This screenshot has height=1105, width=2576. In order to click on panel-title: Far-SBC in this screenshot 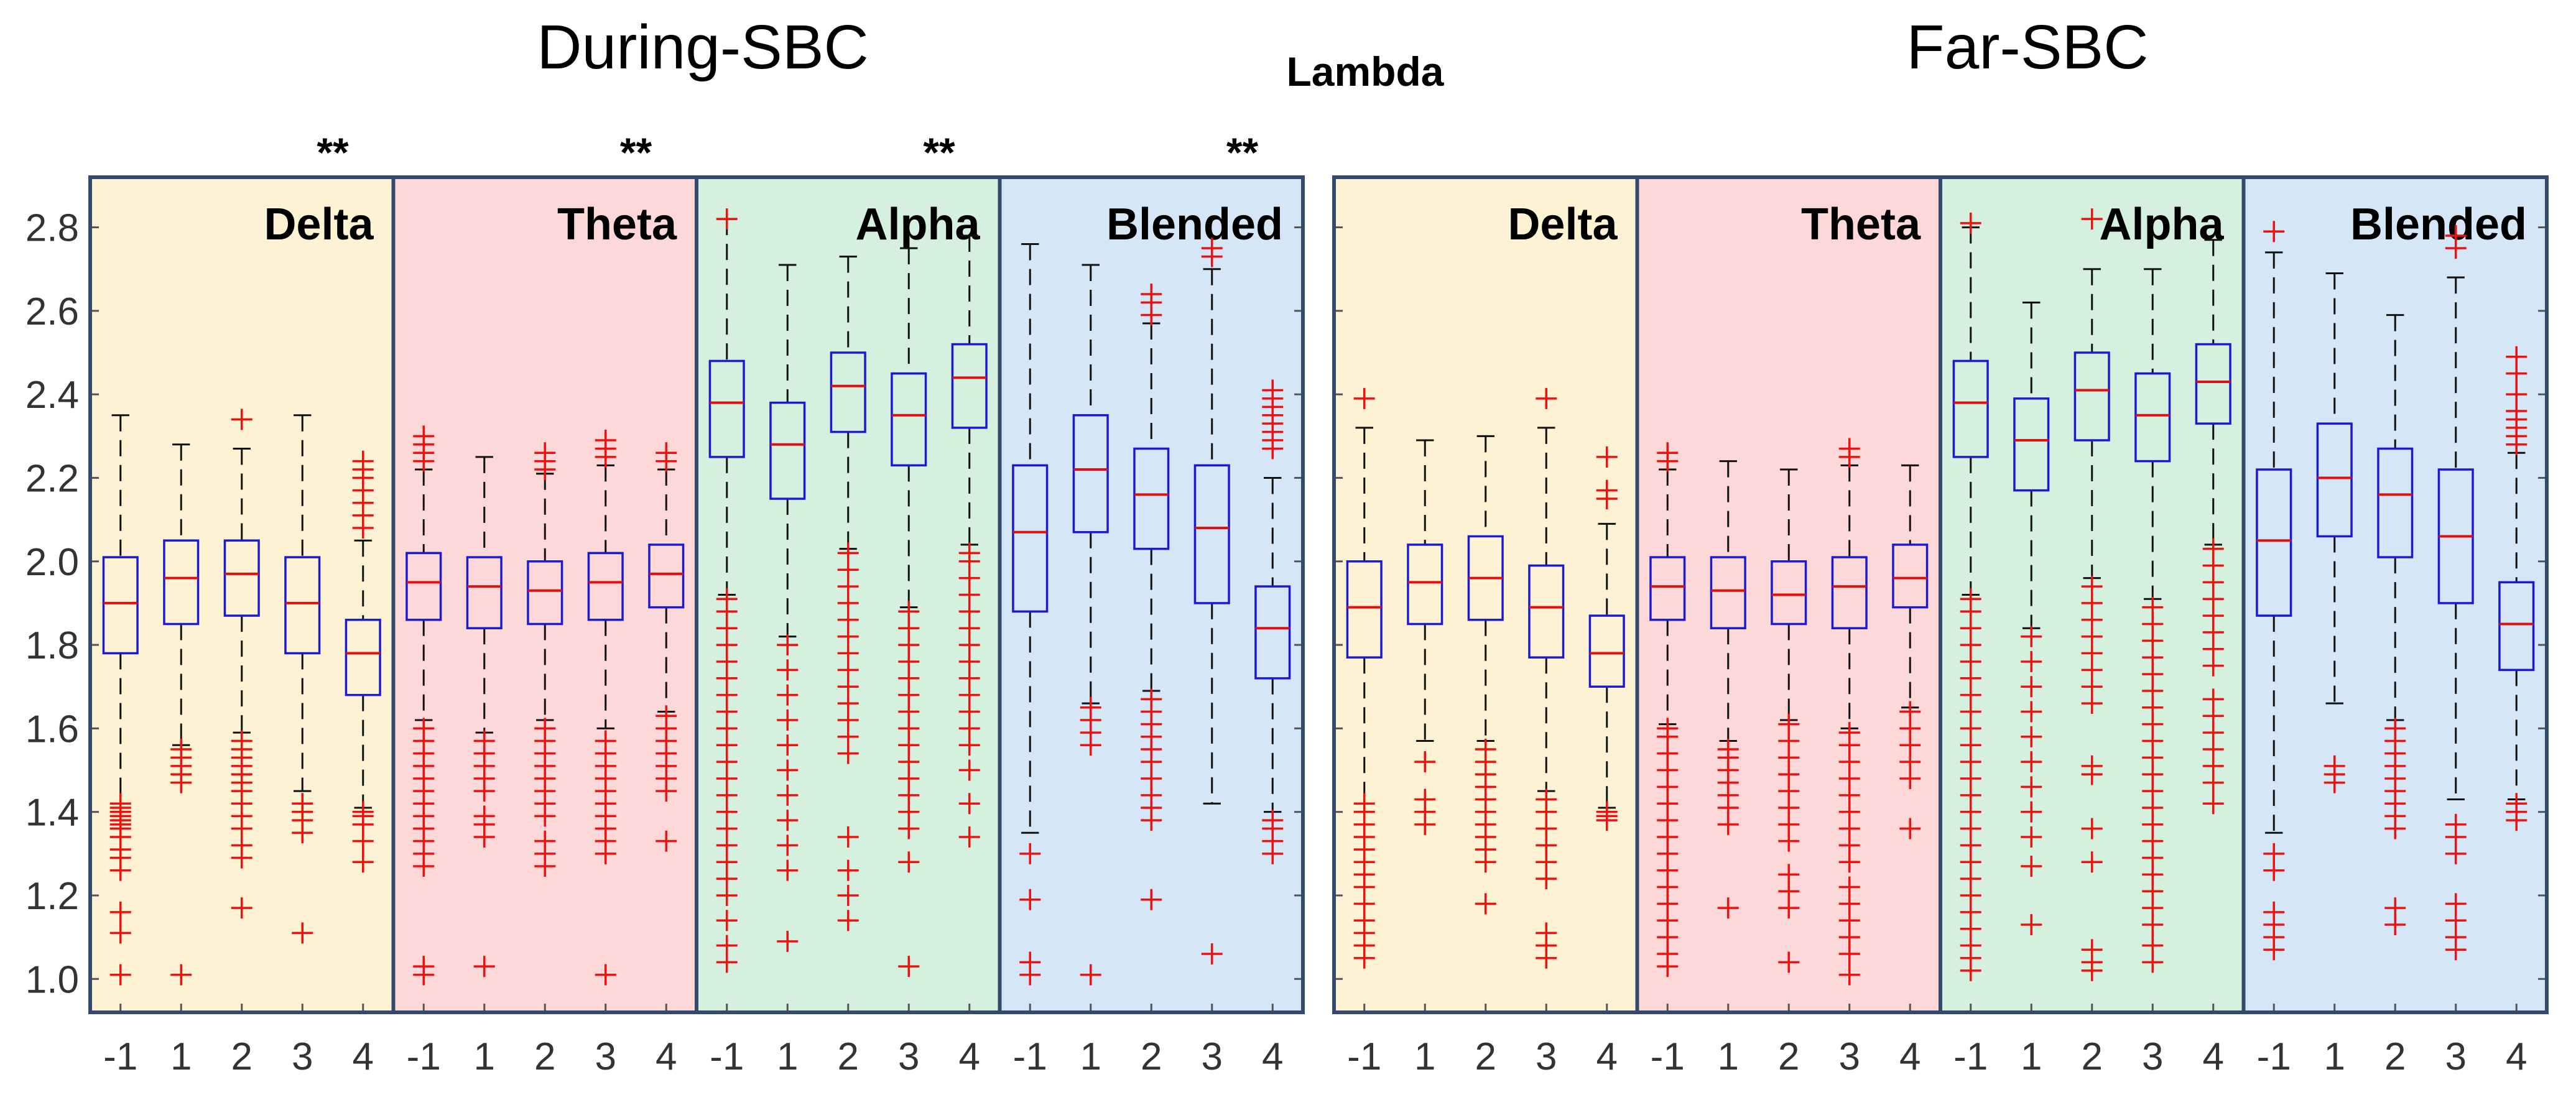, I will do `click(2028, 47)`.